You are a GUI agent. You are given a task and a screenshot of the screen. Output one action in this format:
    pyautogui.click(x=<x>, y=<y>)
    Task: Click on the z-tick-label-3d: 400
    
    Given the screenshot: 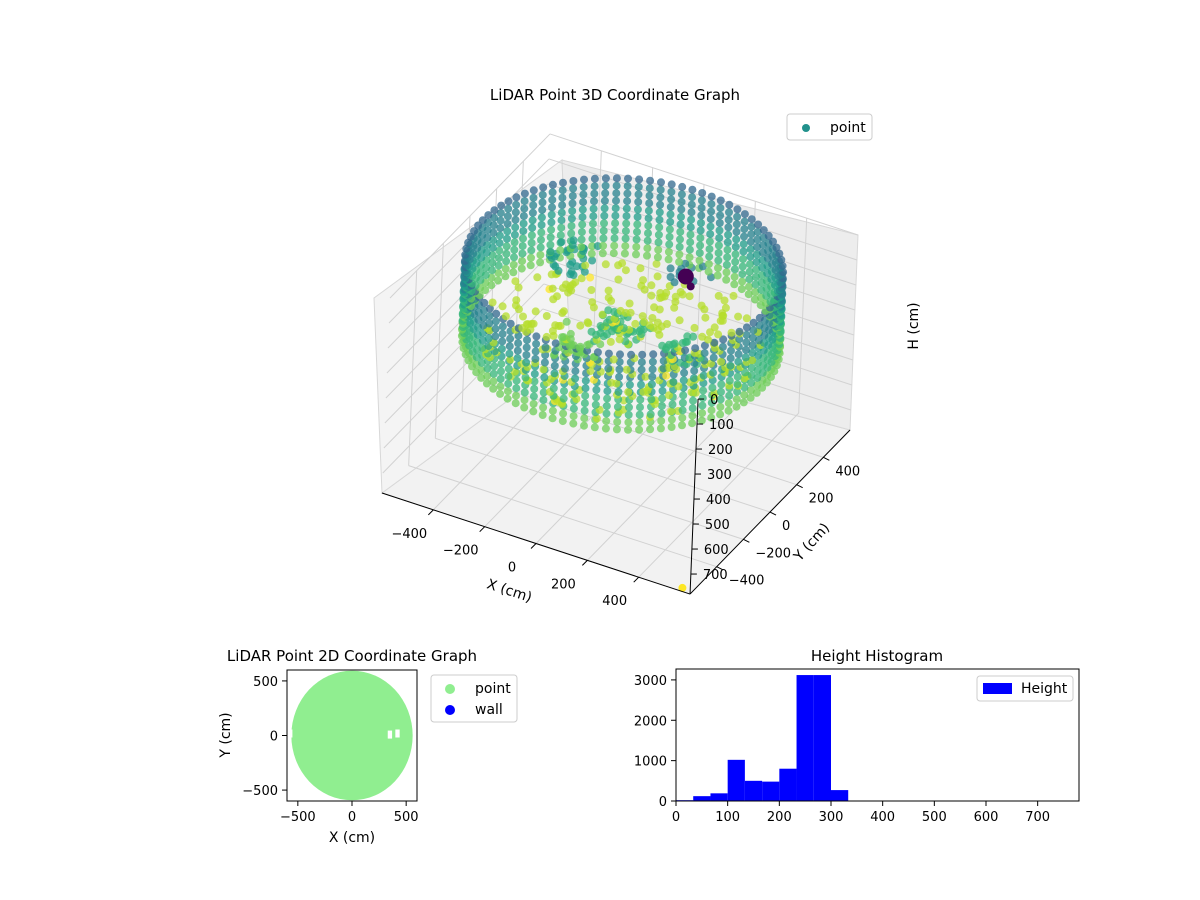 What is the action you would take?
    pyautogui.click(x=718, y=500)
    